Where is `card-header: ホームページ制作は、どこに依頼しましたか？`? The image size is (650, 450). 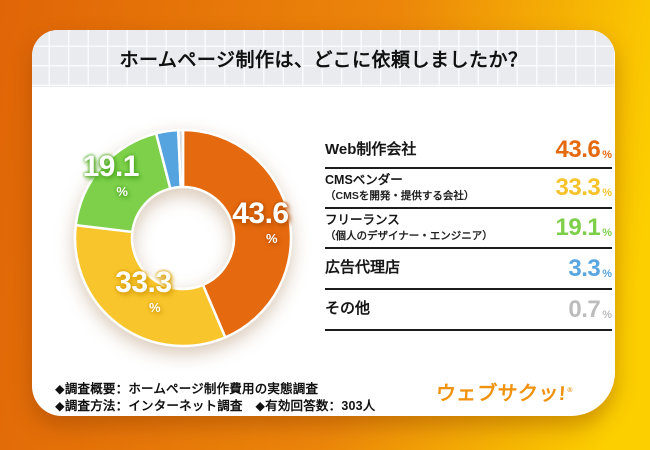
card-header: ホームページ制作は、どこに依頼しましたか？ is located at coordinates (323, 58).